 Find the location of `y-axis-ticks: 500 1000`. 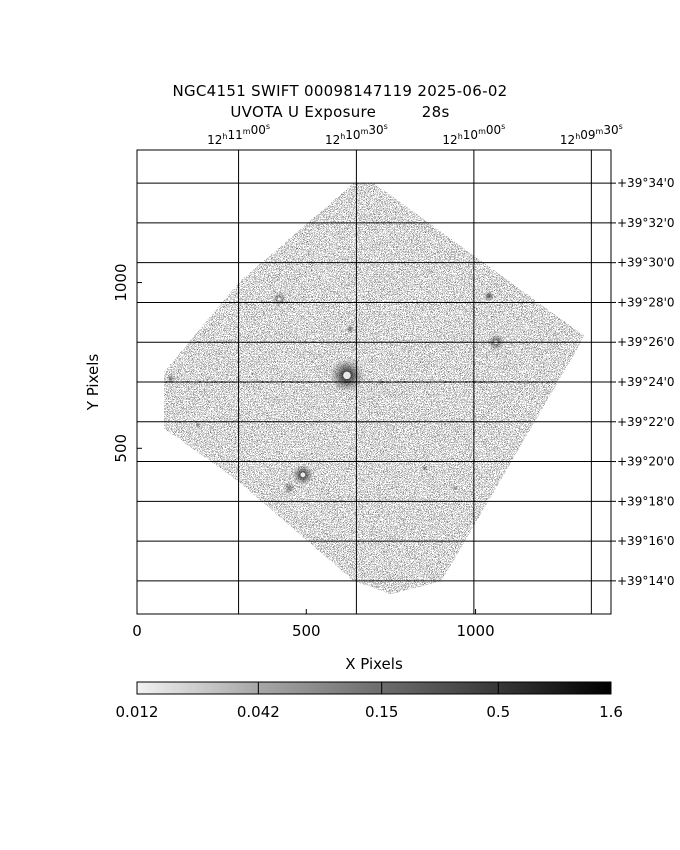

y-axis-ticks: 500 1000 is located at coordinates (127, 363).